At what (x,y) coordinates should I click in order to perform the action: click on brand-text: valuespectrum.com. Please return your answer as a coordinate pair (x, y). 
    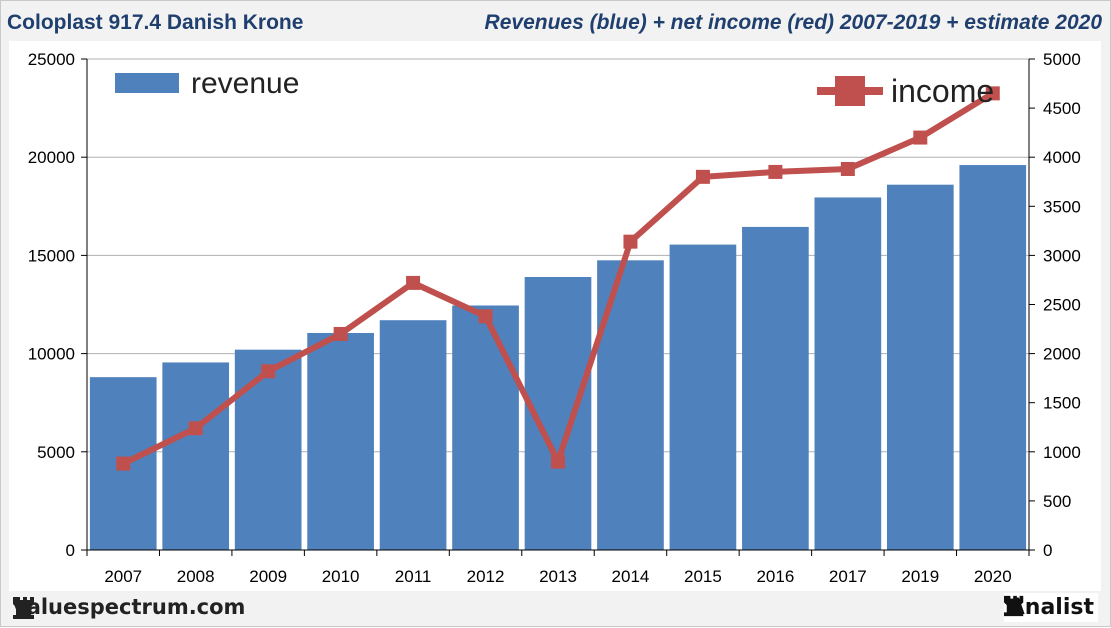
    Looking at the image, I should click on (129, 607).